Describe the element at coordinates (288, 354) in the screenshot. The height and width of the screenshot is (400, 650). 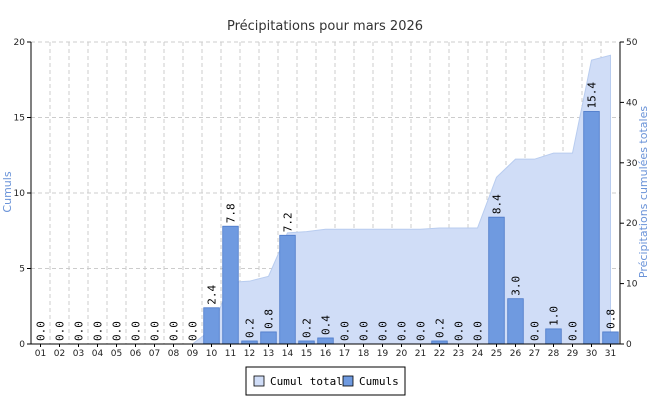
I see `x-tick-label: 14` at that location.